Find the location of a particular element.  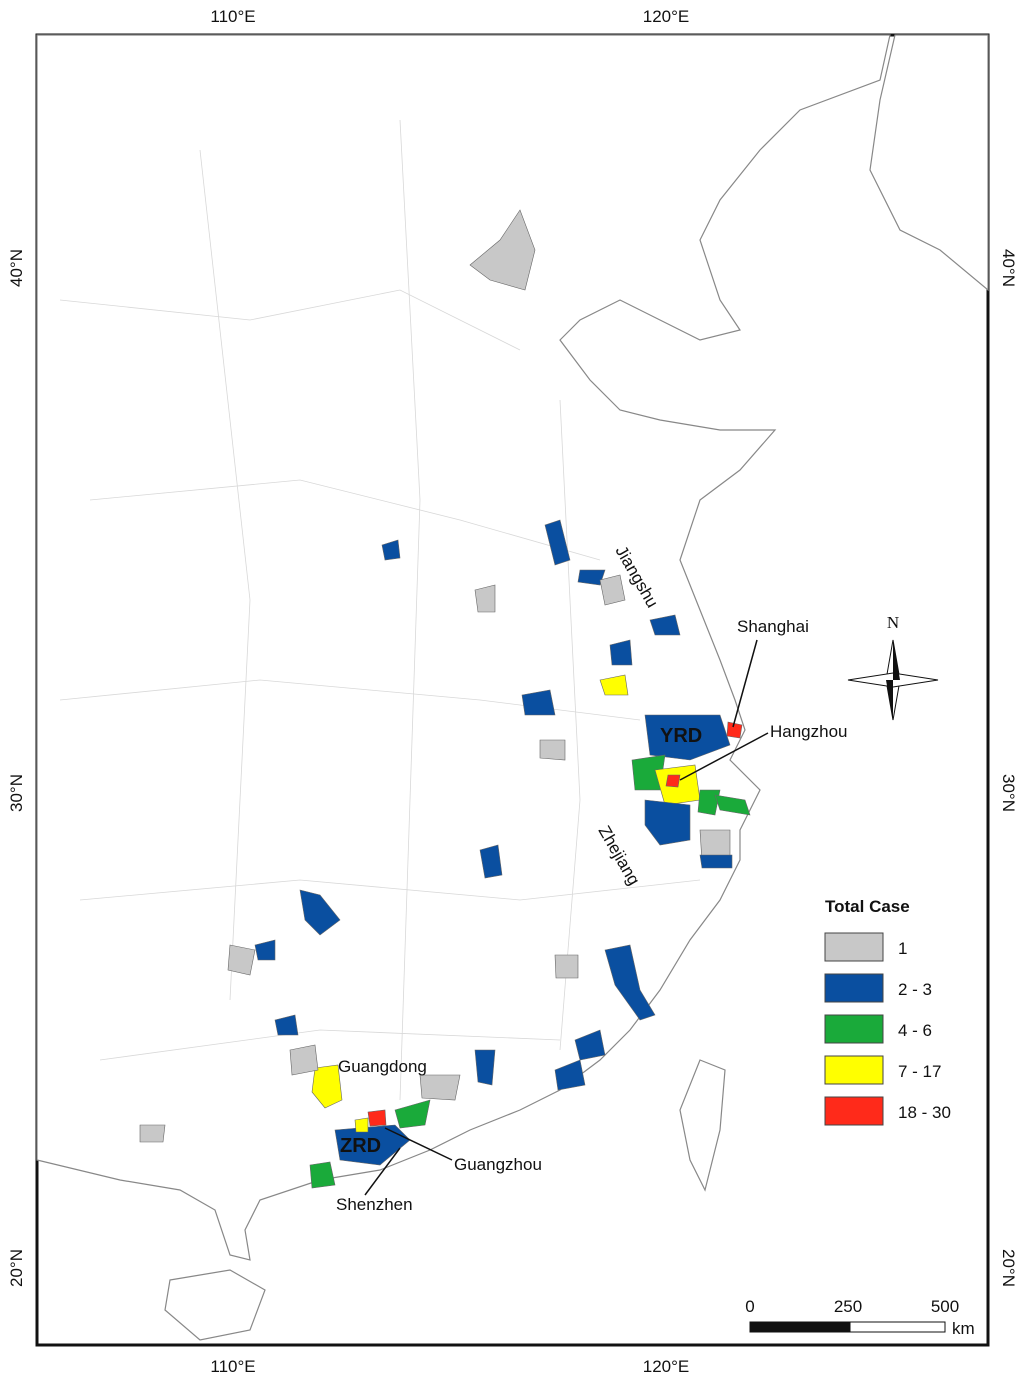

place-label: Shanghai is located at coordinates (773, 626).